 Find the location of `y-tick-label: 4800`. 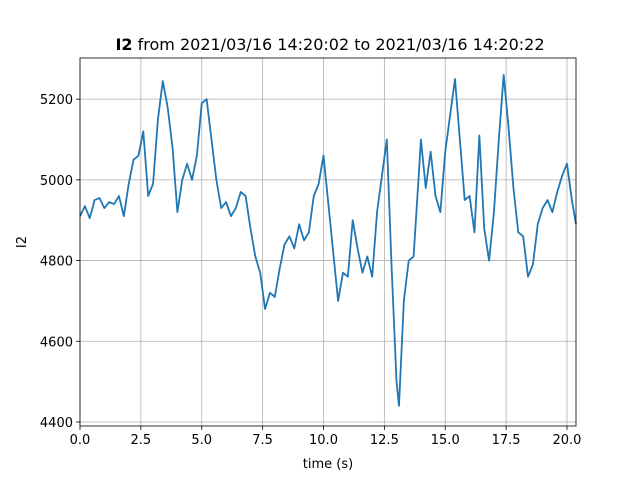

y-tick-label: 4800 is located at coordinates (56, 262).